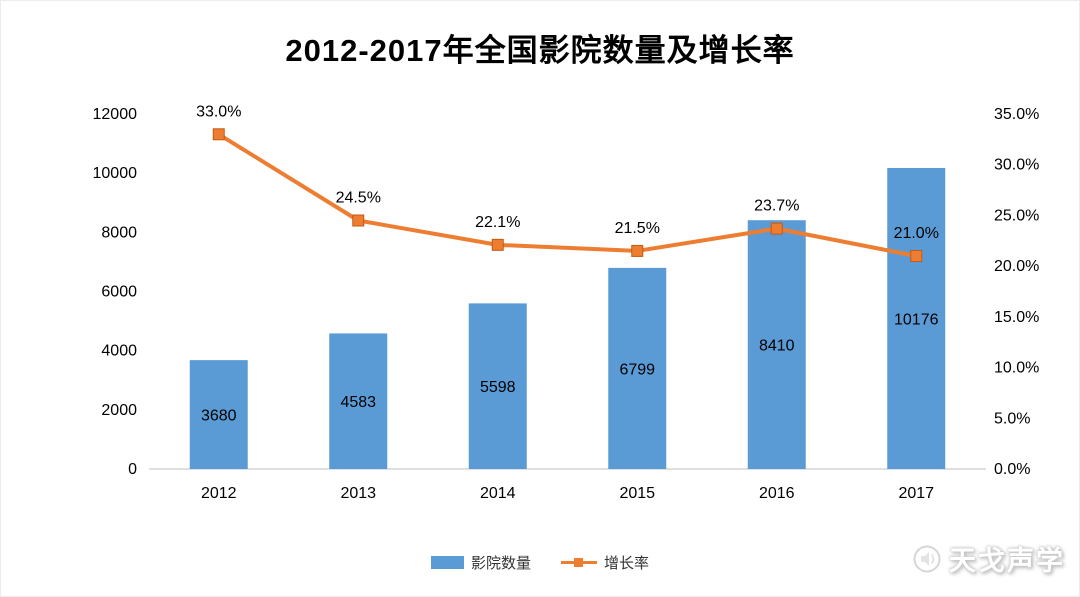 Image resolution: width=1080 pixels, height=597 pixels. What do you see at coordinates (637, 493) in the screenshot?
I see `x-axis-label: 2015` at bounding box center [637, 493].